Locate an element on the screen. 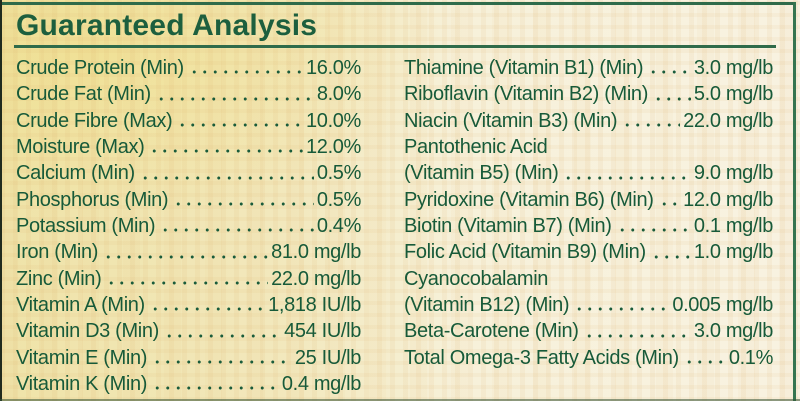 The image size is (800, 401). nutrient-label: Iron (Min) is located at coordinates (57, 252).